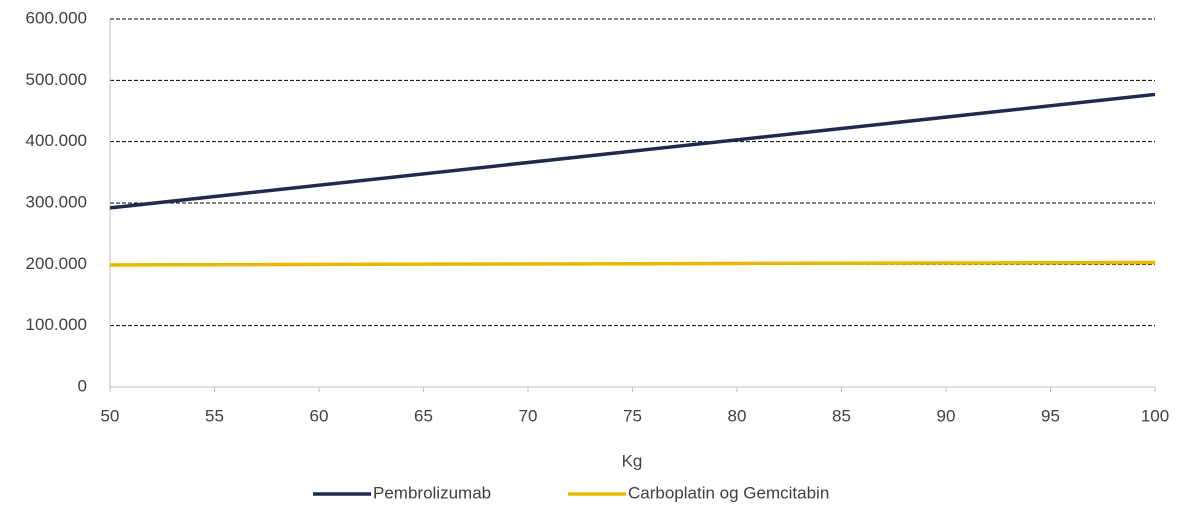 The height and width of the screenshot is (509, 1179). I want to click on x-tick-label: 65, so click(423, 415).